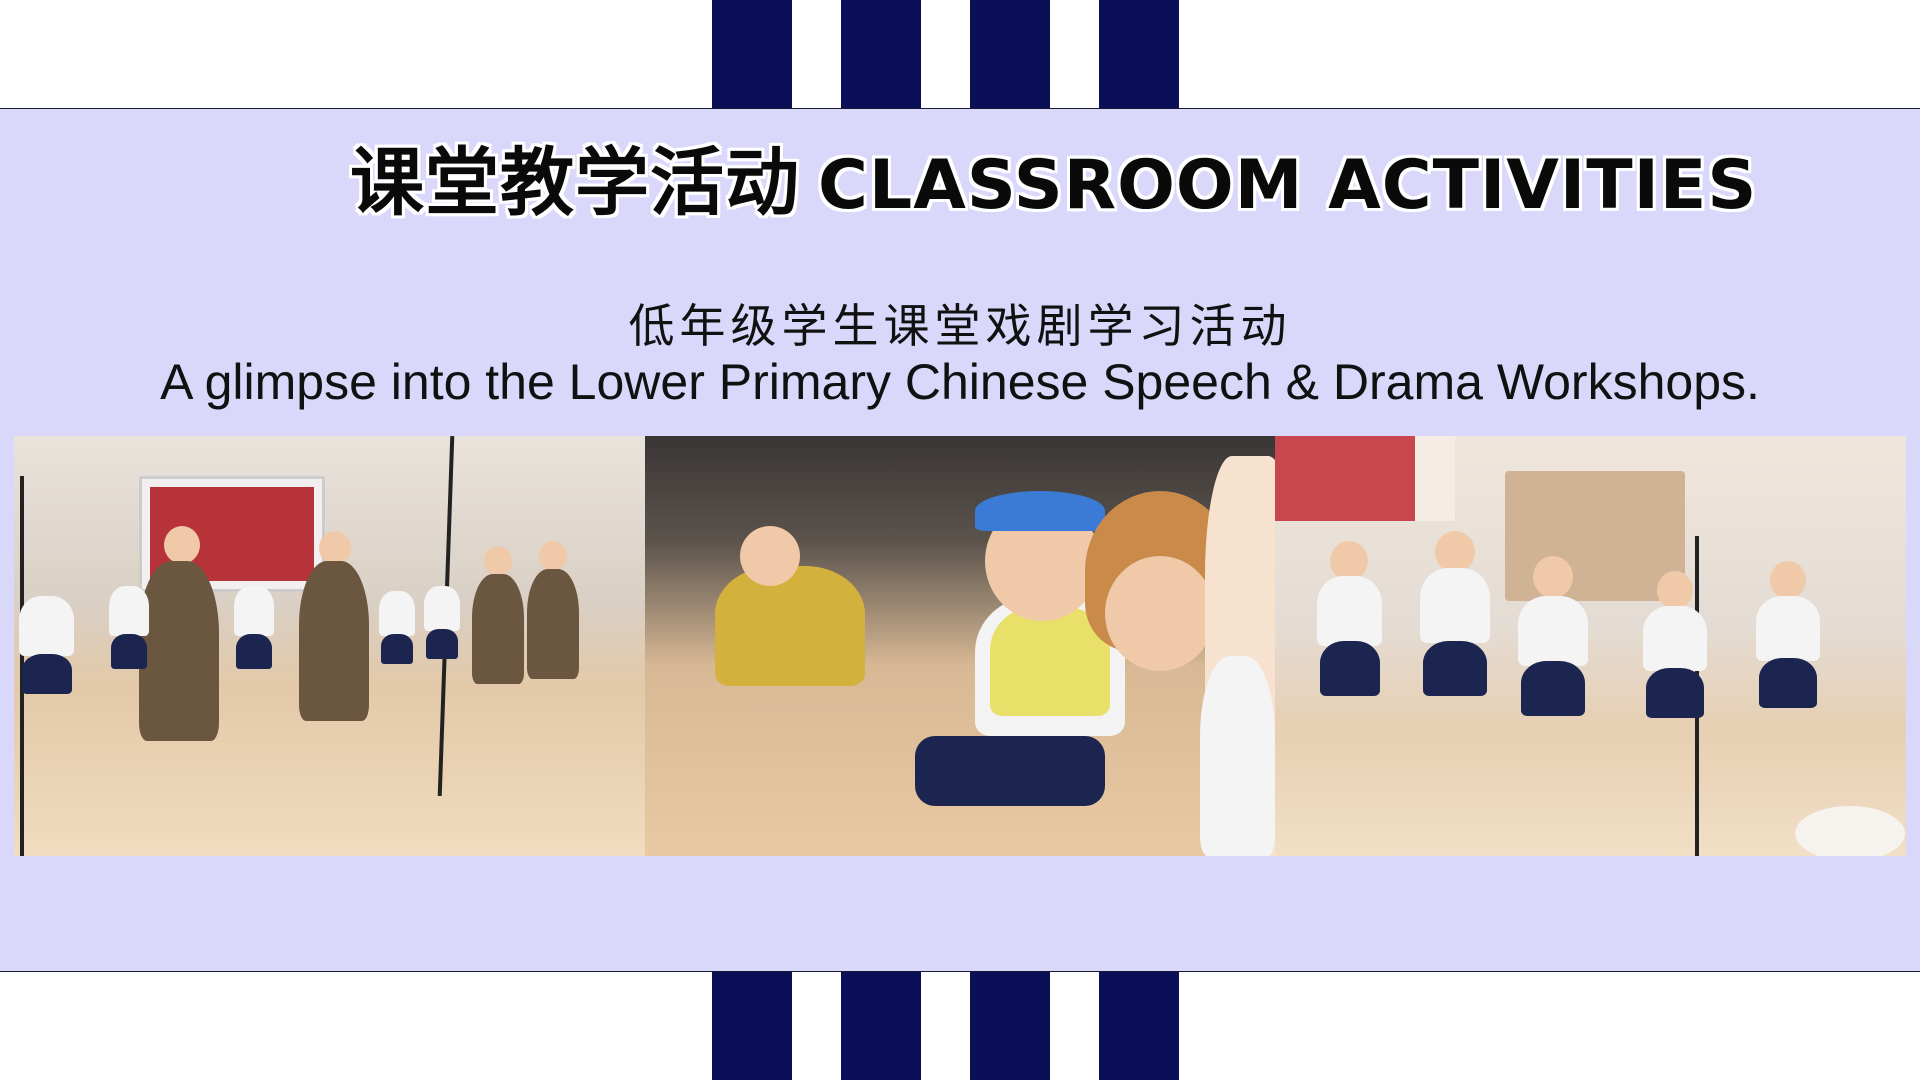 The width and height of the screenshot is (1920, 1080). What do you see at coordinates (1590, 646) in the screenshot?
I see `mouse-costume-performance-photo` at bounding box center [1590, 646].